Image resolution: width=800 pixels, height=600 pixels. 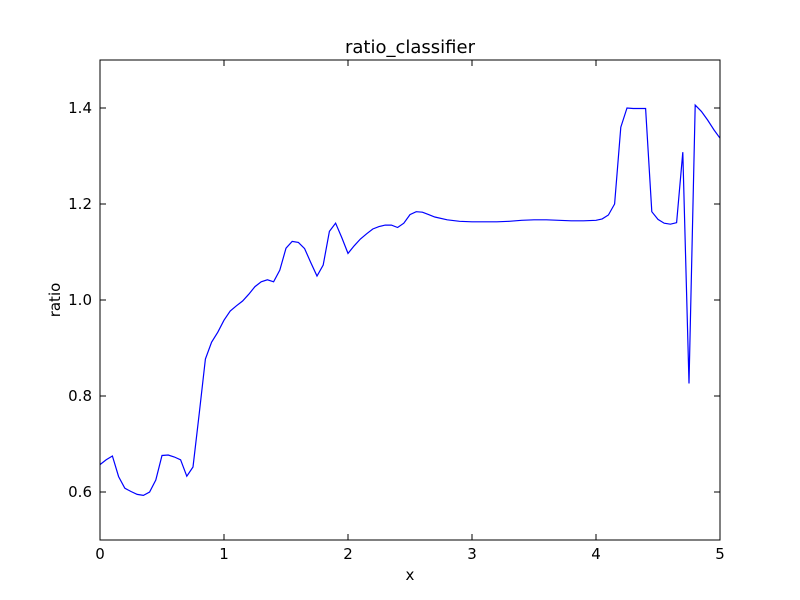 What do you see at coordinates (100, 554) in the screenshot?
I see `x-tick-label: 0` at bounding box center [100, 554].